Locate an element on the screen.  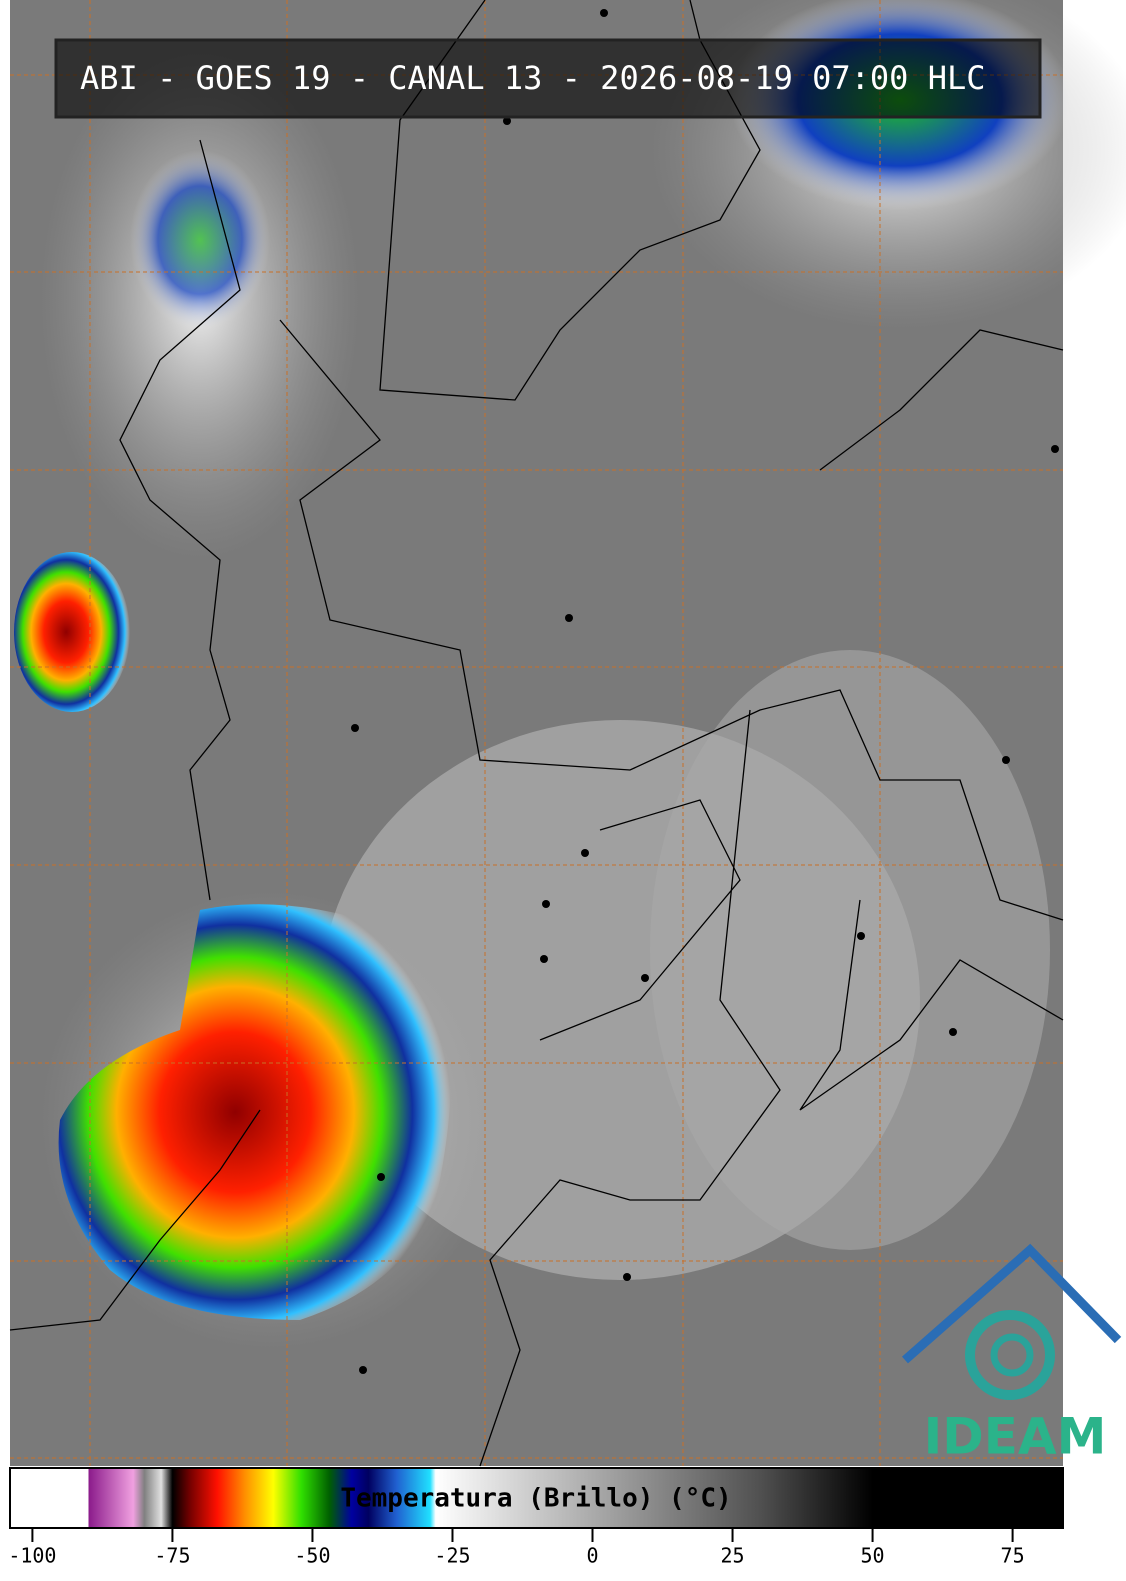
colorbar-label: Temperatura (Brillo) (°C) is located at coordinates (535, 1499).